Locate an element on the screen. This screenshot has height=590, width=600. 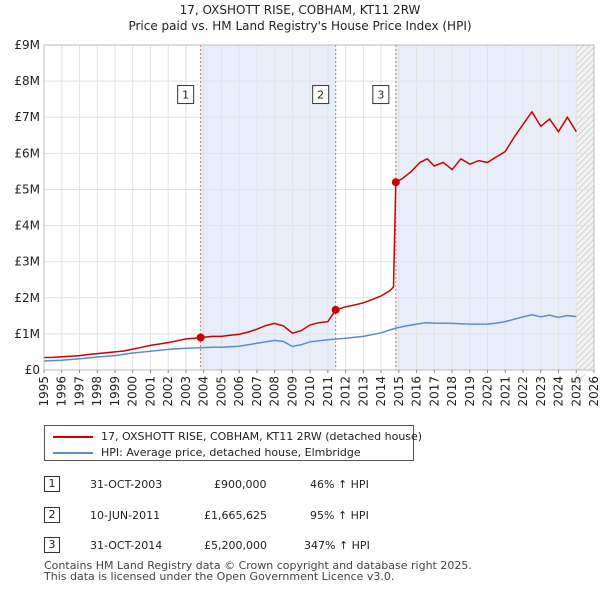
x-tick-label: 2011 is located at coordinates (328, 391).